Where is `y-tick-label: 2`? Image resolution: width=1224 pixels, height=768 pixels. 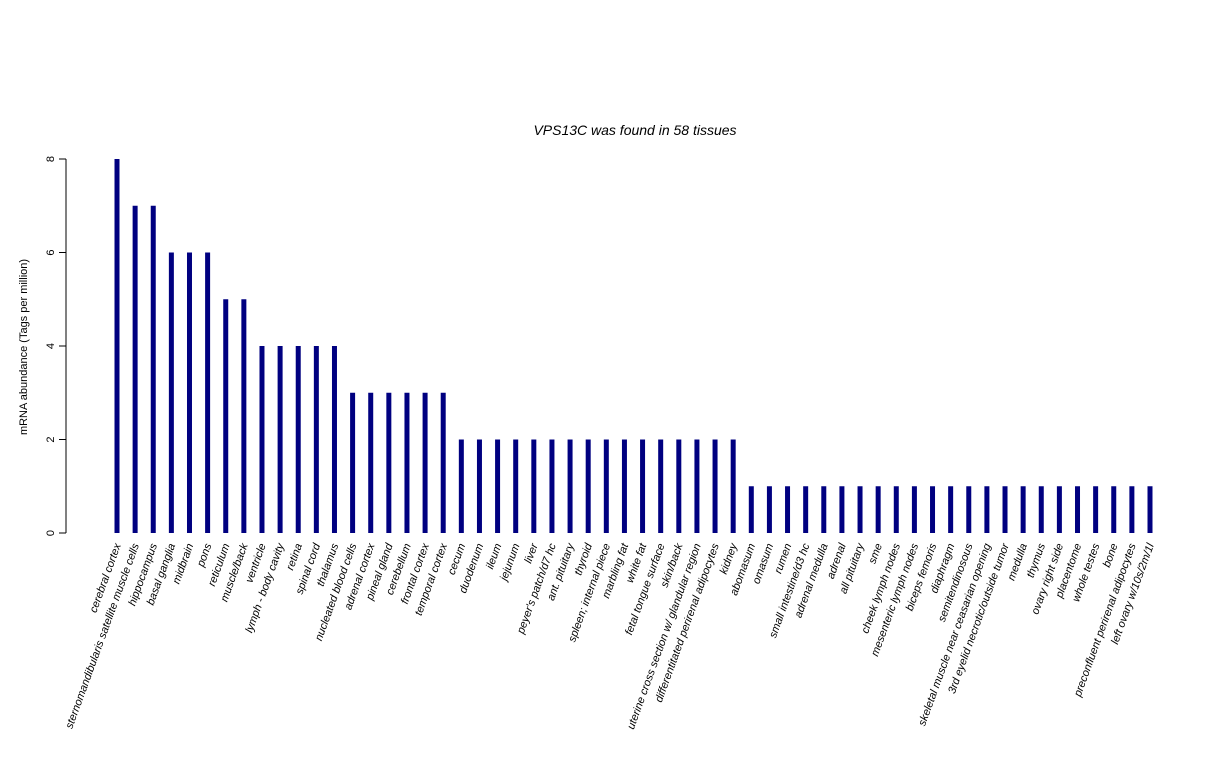
y-tick-label: 2 is located at coordinates (51, 439).